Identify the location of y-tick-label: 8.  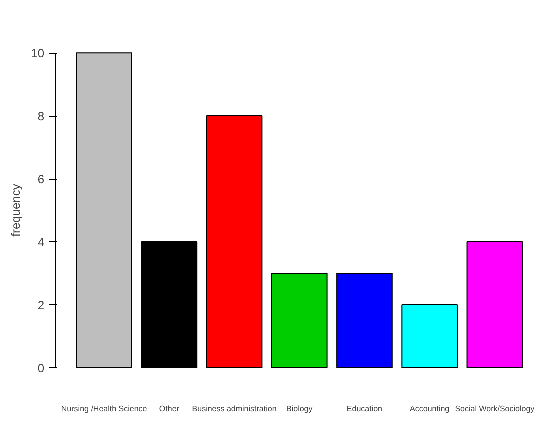
(41, 117).